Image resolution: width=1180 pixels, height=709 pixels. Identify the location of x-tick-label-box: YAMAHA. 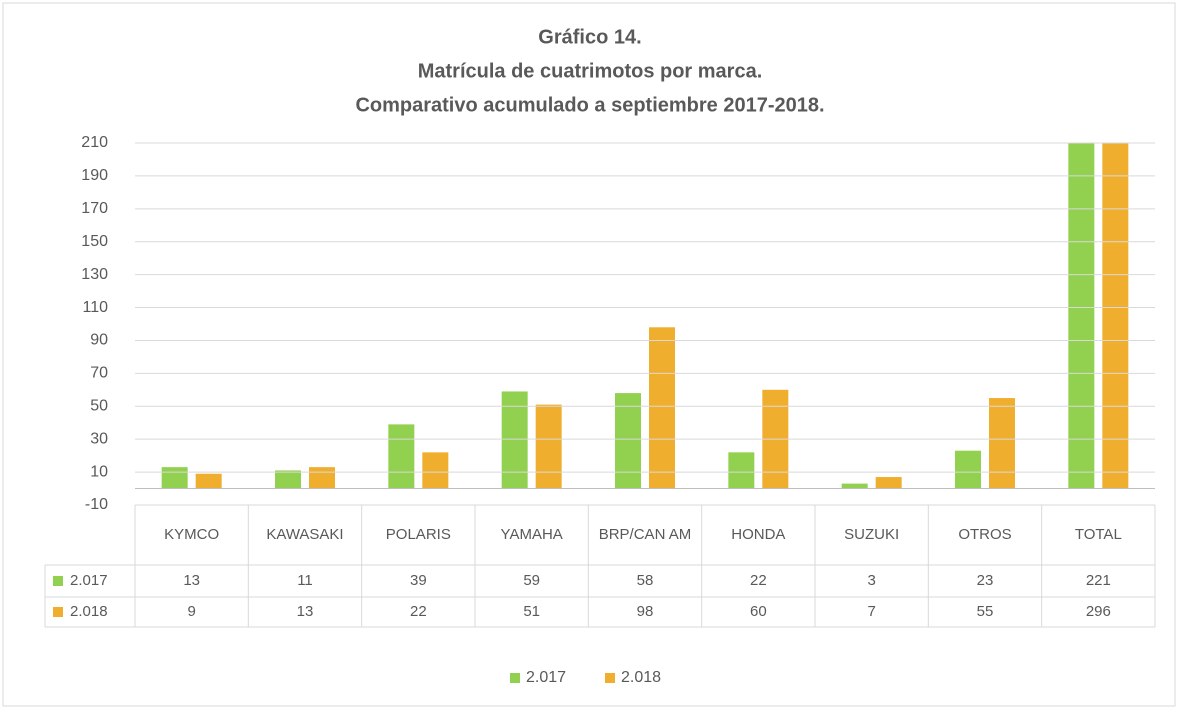
(531, 535).